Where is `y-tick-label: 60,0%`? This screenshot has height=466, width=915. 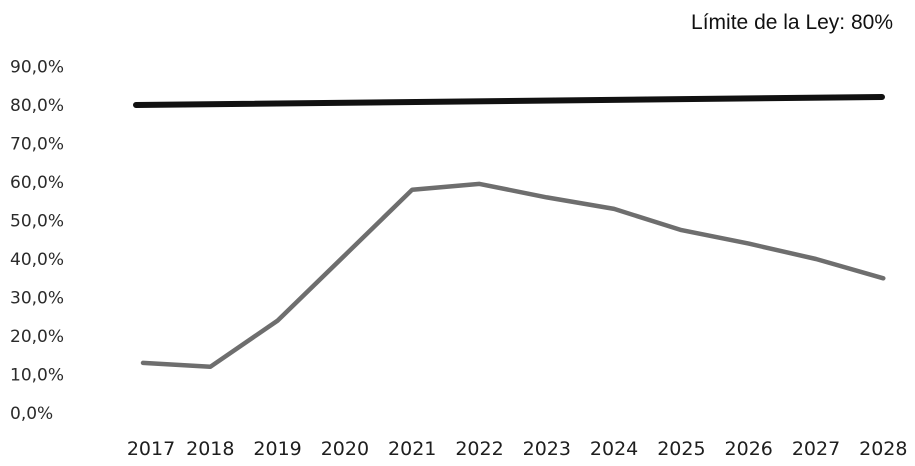 y-tick-label: 60,0% is located at coordinates (37, 183).